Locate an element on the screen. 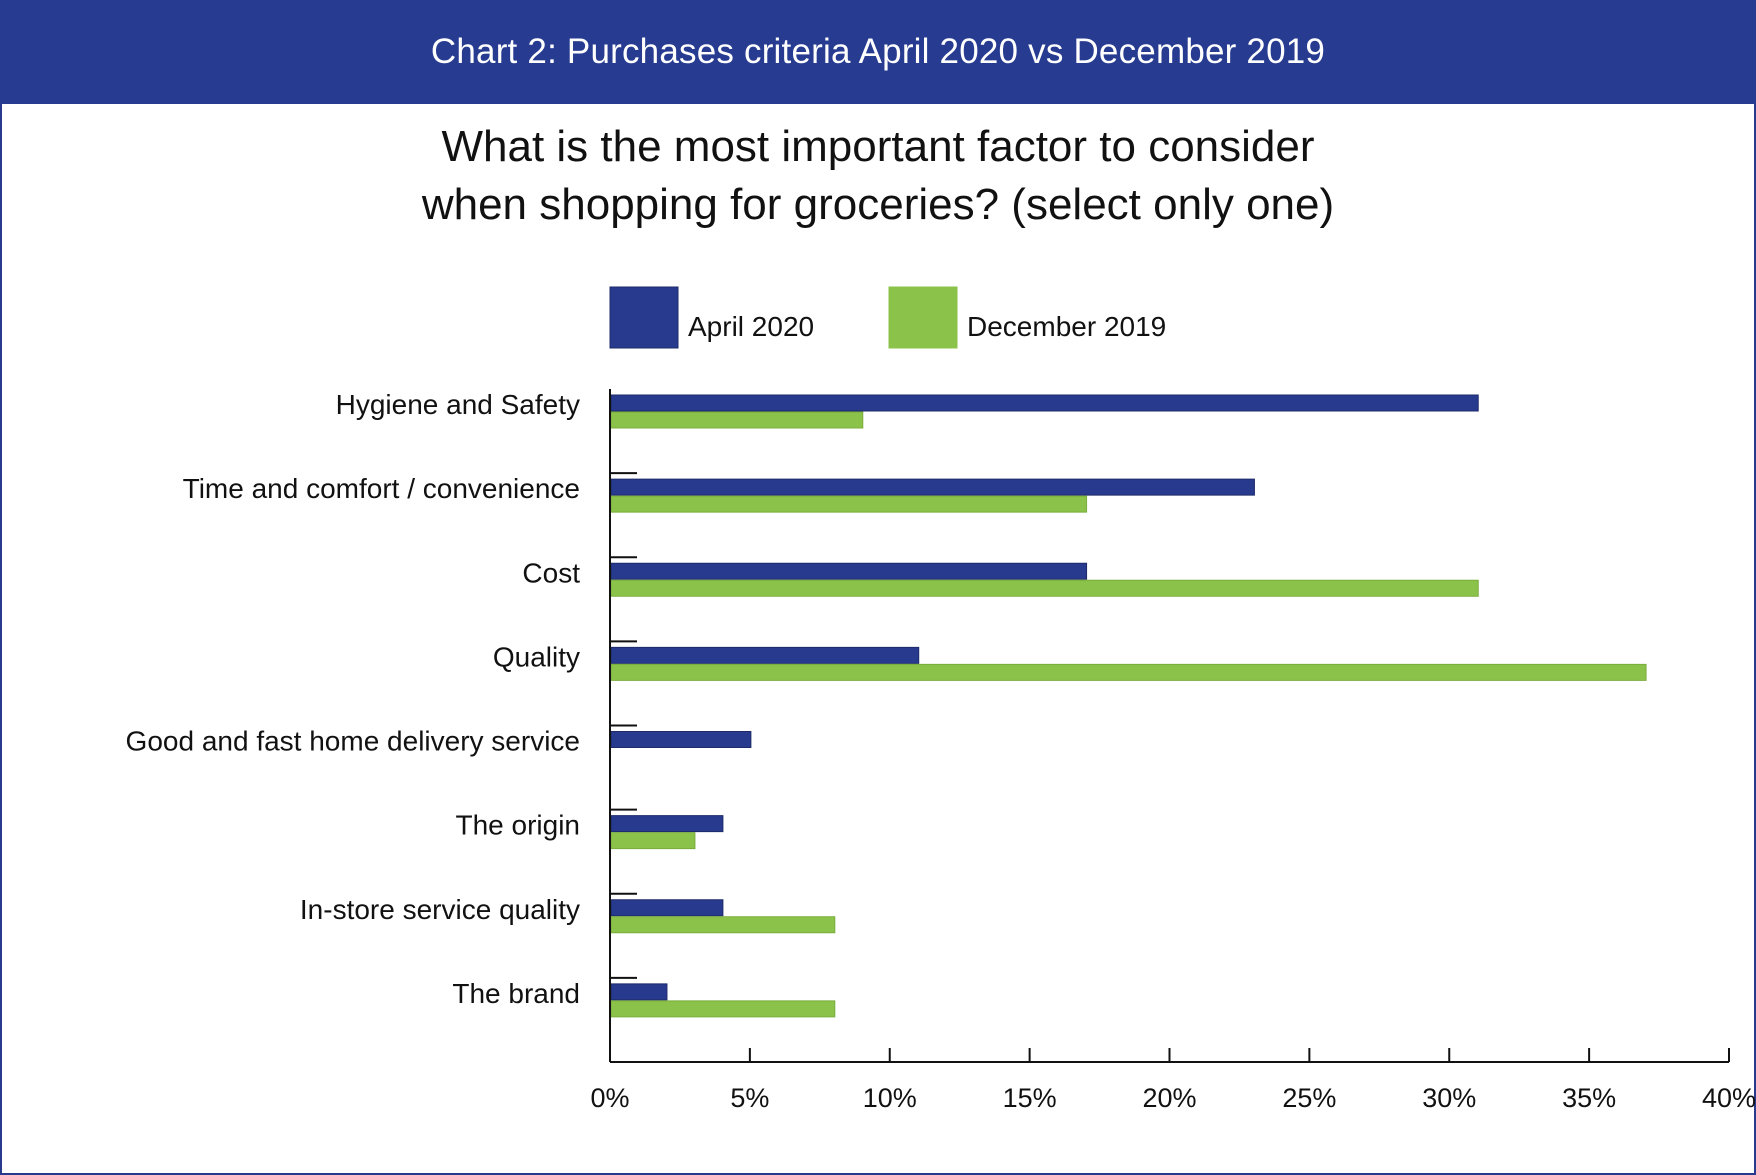 This screenshot has width=1756, height=1175. category-label: Time and comfort / convenience is located at coordinates (381, 488).